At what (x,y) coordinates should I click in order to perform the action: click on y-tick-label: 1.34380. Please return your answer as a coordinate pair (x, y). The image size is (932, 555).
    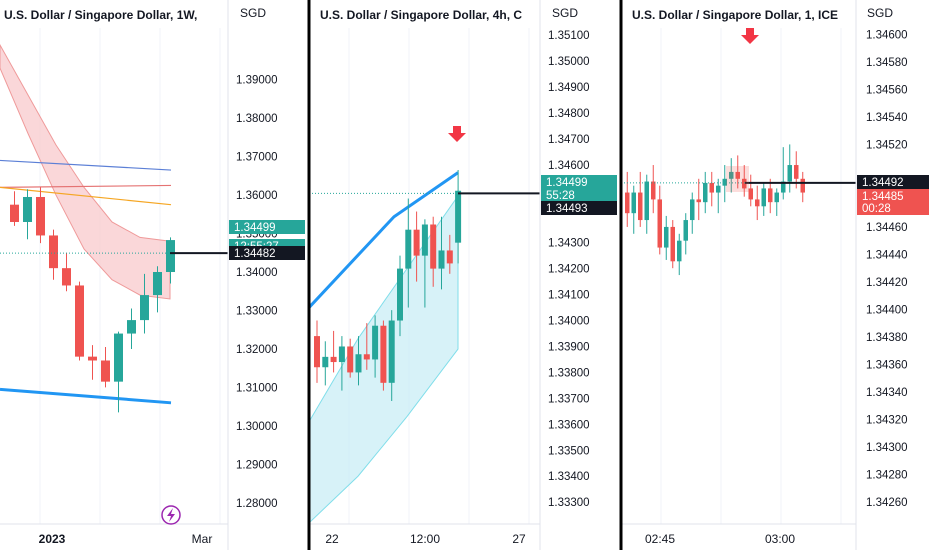
    Looking at the image, I should click on (887, 338).